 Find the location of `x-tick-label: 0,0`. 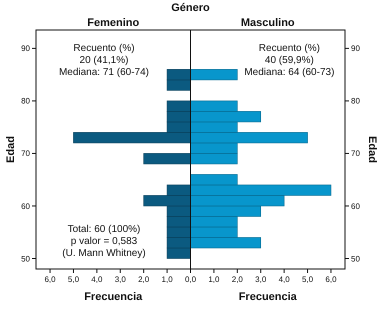

x-tick-label: 0,0 is located at coordinates (190, 279).